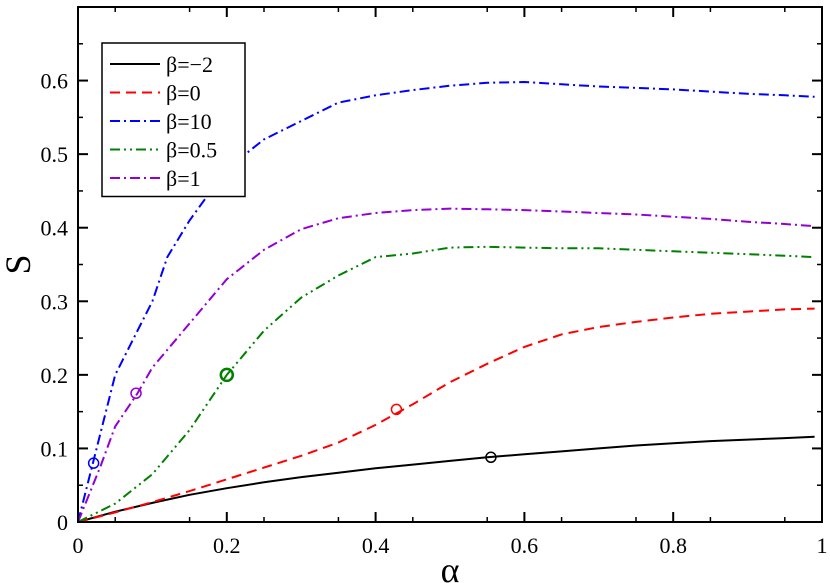 The image size is (830, 583). Describe the element at coordinates (191, 150) in the screenshot. I see `legend-entry-3: β=0.5` at that location.